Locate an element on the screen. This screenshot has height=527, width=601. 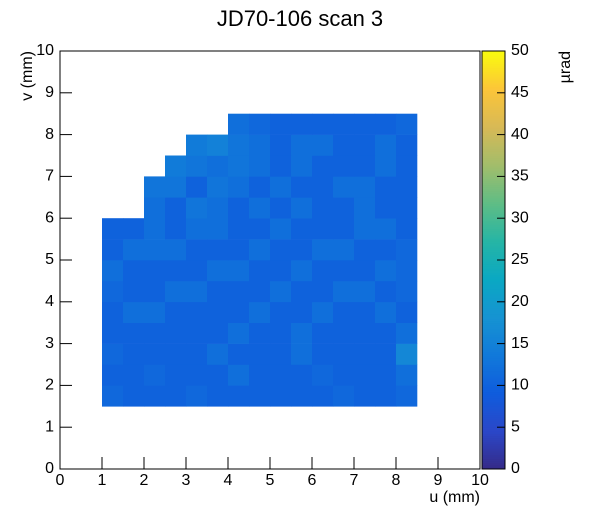
y-tick-label: 0 is located at coordinates (49, 468).